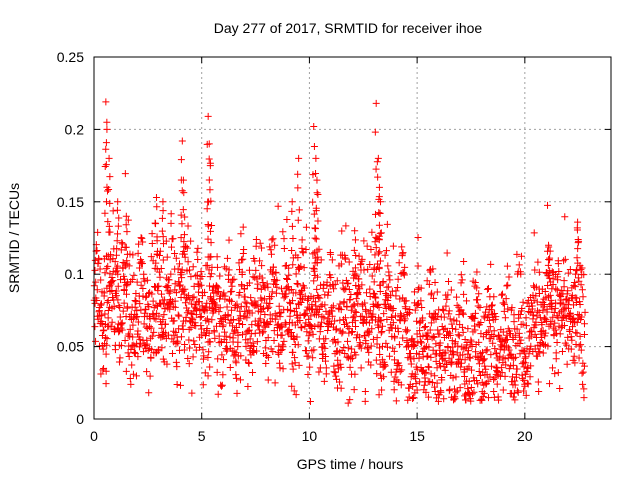  Describe the element at coordinates (14, 238) in the screenshot. I see `y-axis-label: SRMTID / TECUs` at that location.